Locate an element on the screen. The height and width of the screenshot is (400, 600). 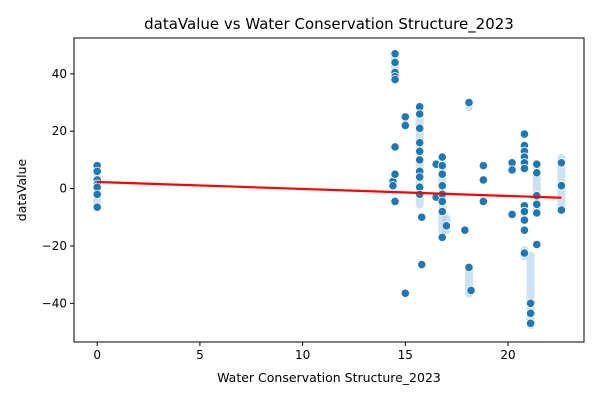
x-tick-label: 5 is located at coordinates (200, 355).